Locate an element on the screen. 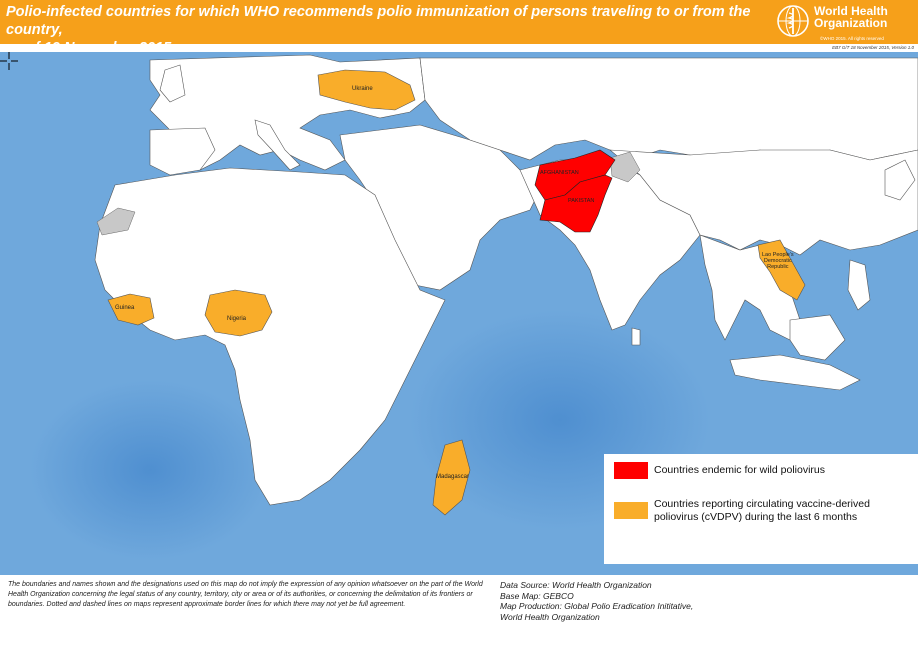 Image resolution: width=918 pixels, height=650 pixels. endemic-countries is located at coordinates (575, 191).